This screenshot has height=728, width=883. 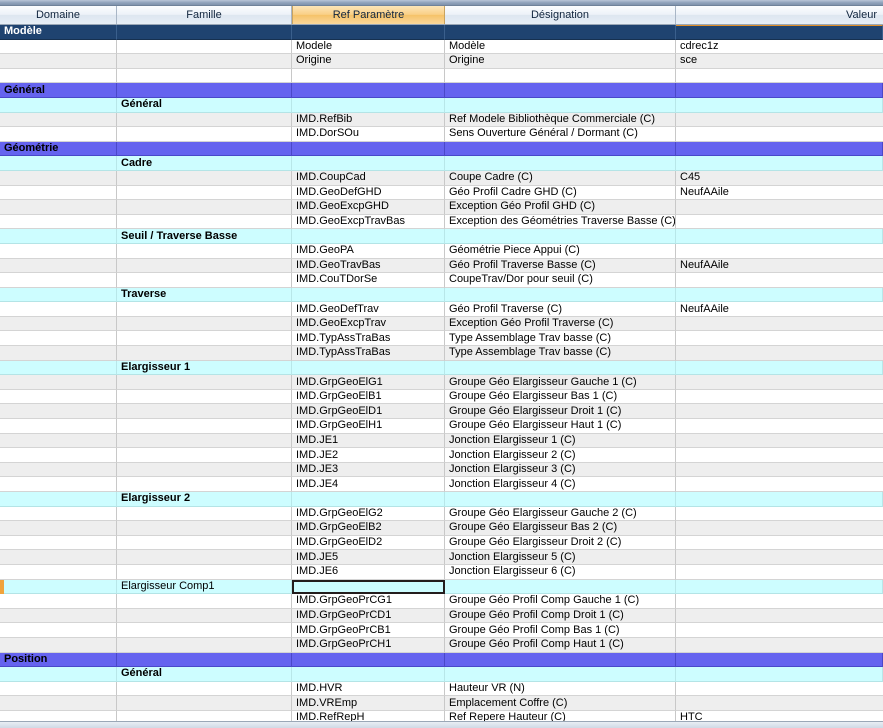 What do you see at coordinates (368, 207) in the screenshot?
I see `cell-ref: IMD.GeoExcpGHD` at bounding box center [368, 207].